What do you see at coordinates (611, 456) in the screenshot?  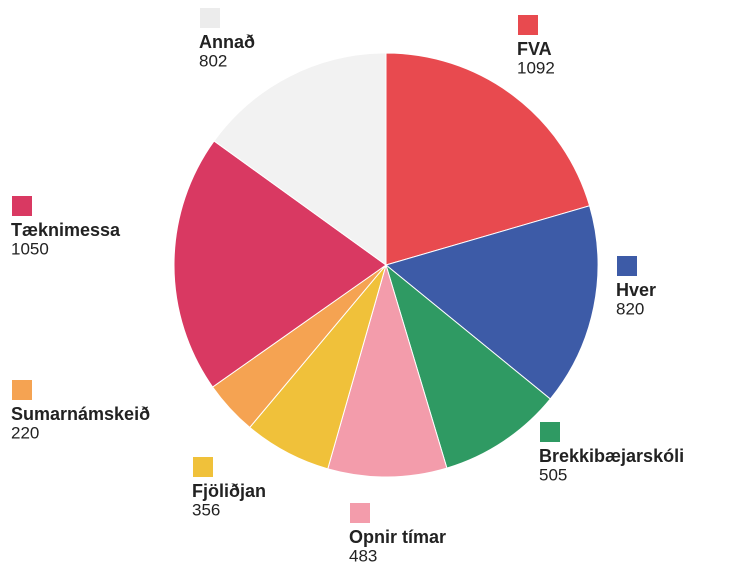 I see `slice-label: Brekkibæjarskóli` at bounding box center [611, 456].